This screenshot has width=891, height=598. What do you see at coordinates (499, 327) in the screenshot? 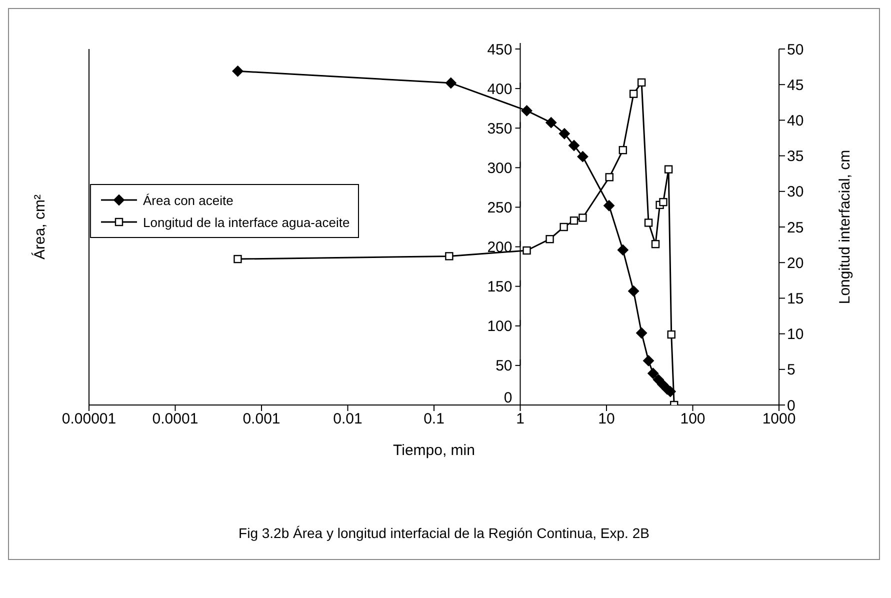
I see `y-tick-label: 100` at bounding box center [499, 327].